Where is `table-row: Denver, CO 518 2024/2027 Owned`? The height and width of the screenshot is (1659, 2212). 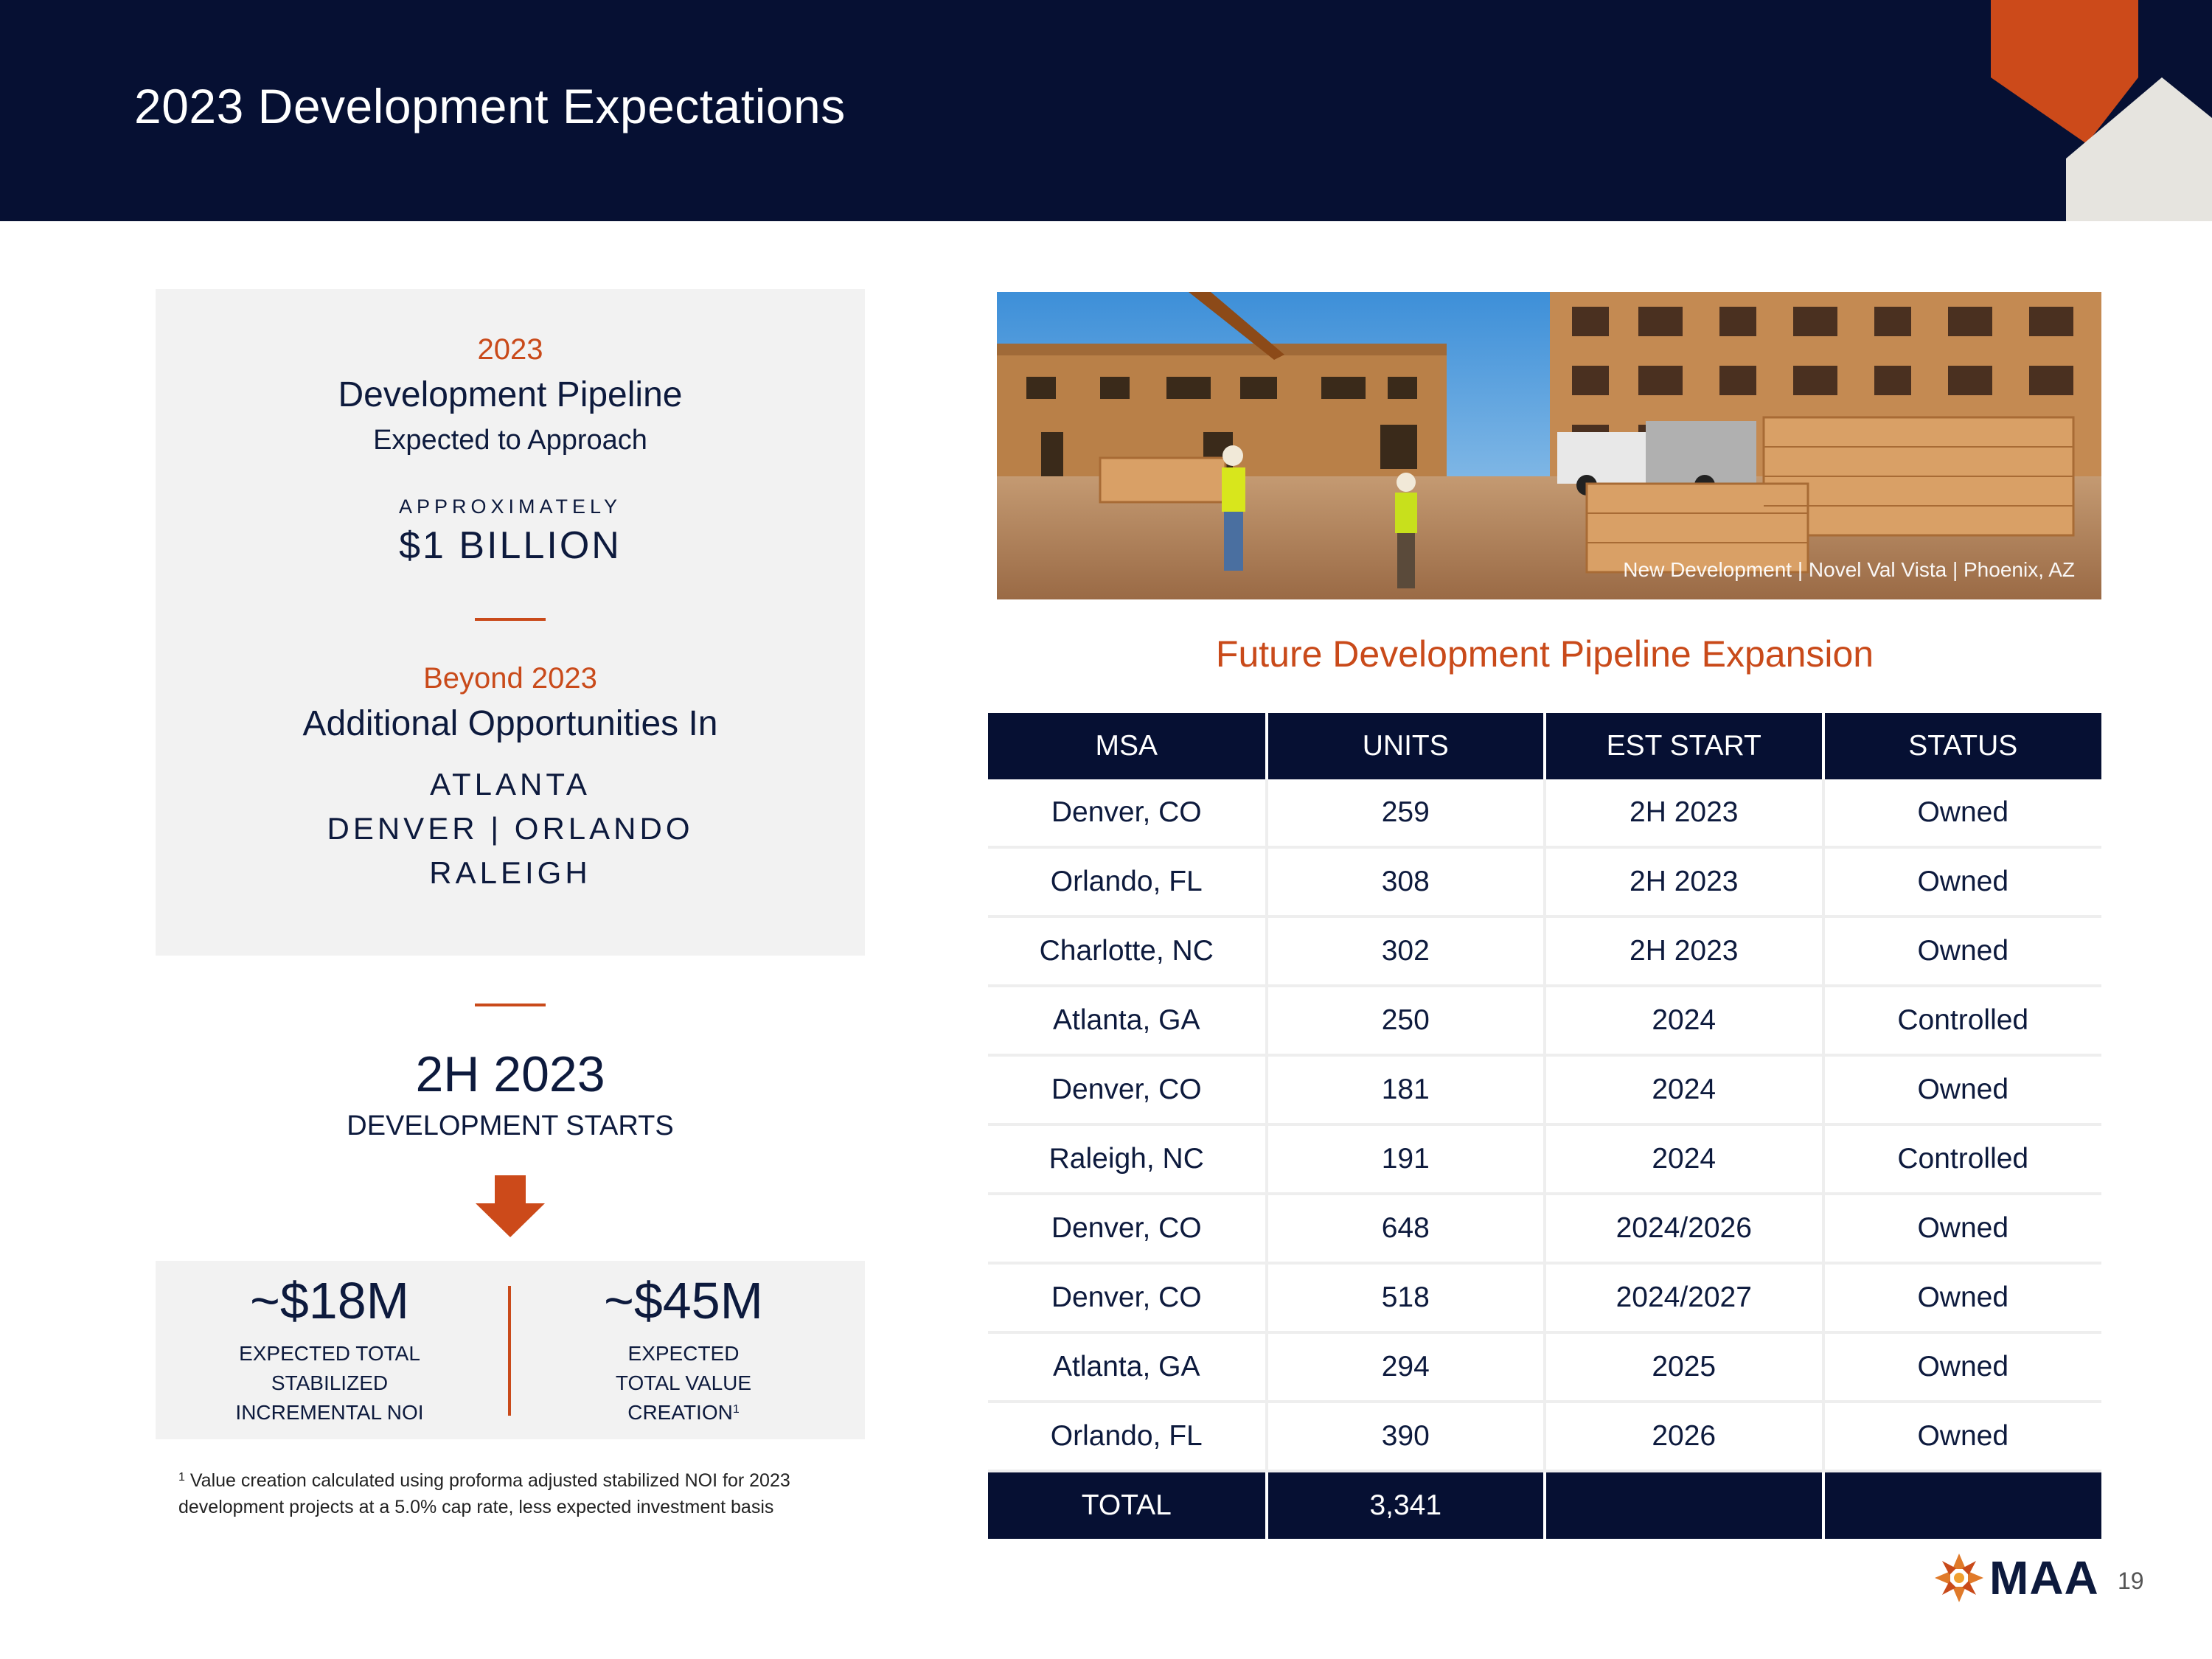
table-row: Denver, CO 518 2024/2027 Owned is located at coordinates (1544, 1298).